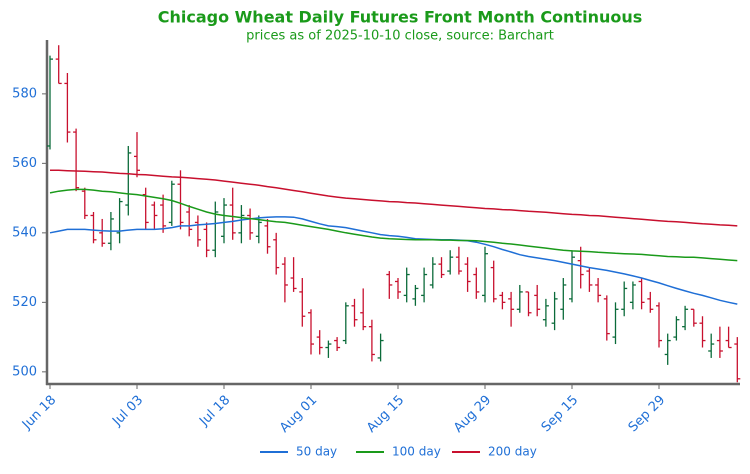 Image resolution: width=750 pixels, height=474 pixels. I want to click on legend-label: 50 day, so click(316, 452).